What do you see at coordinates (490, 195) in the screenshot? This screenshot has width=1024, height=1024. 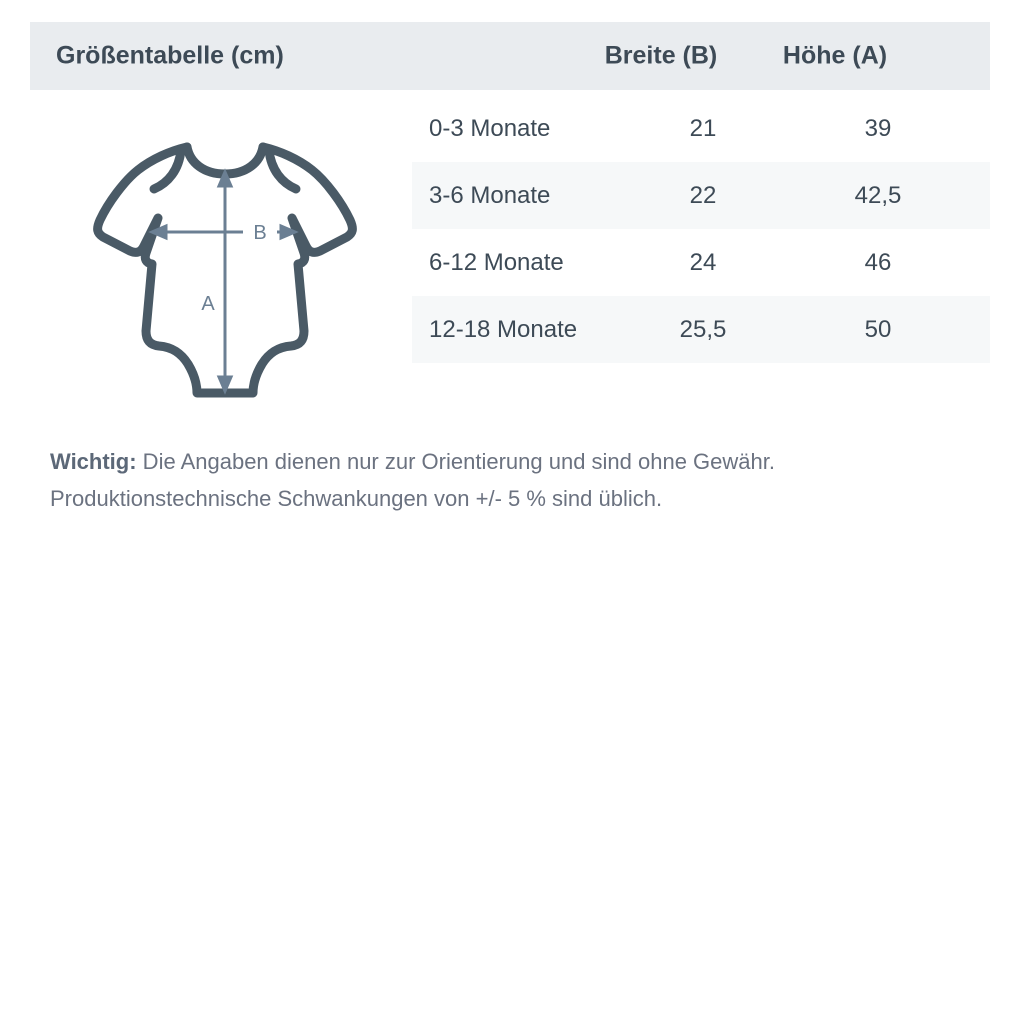 I see `cell-size: 3-6 Monate` at bounding box center [490, 195].